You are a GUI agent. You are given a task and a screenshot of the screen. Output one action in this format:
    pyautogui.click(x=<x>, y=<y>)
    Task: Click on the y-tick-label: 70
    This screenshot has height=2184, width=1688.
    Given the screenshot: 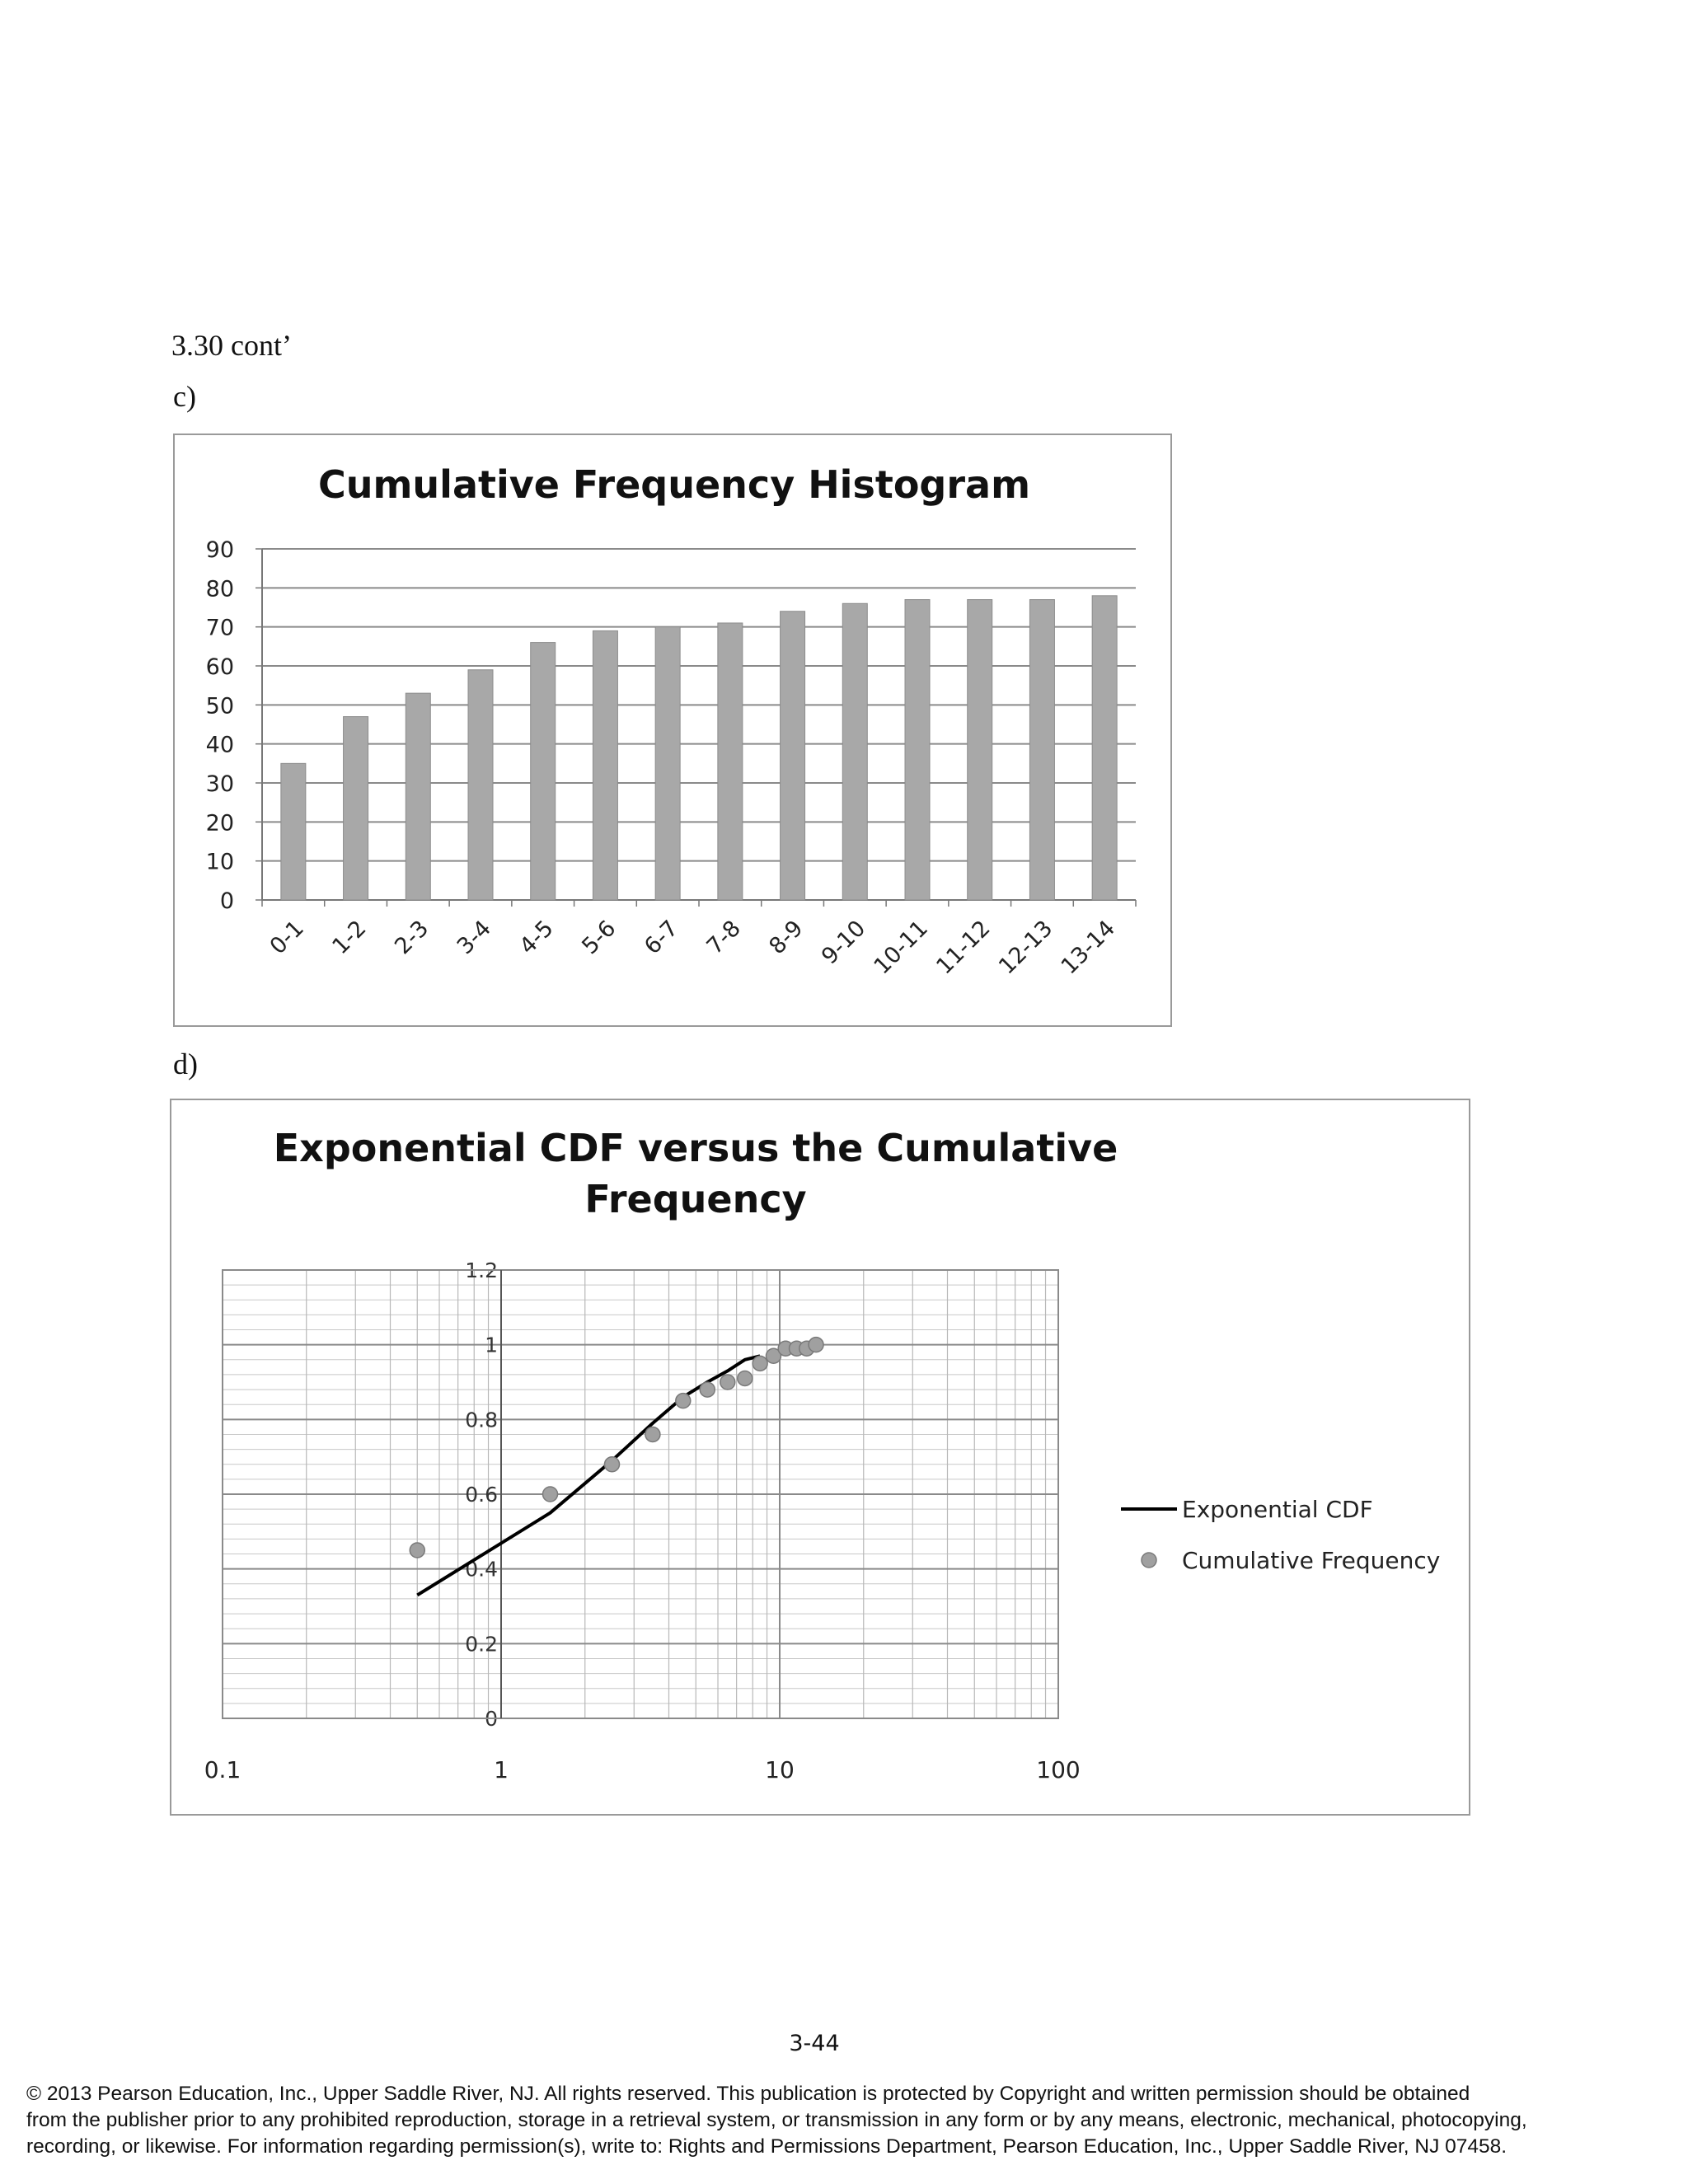 What is the action you would take?
    pyautogui.click(x=220, y=628)
    